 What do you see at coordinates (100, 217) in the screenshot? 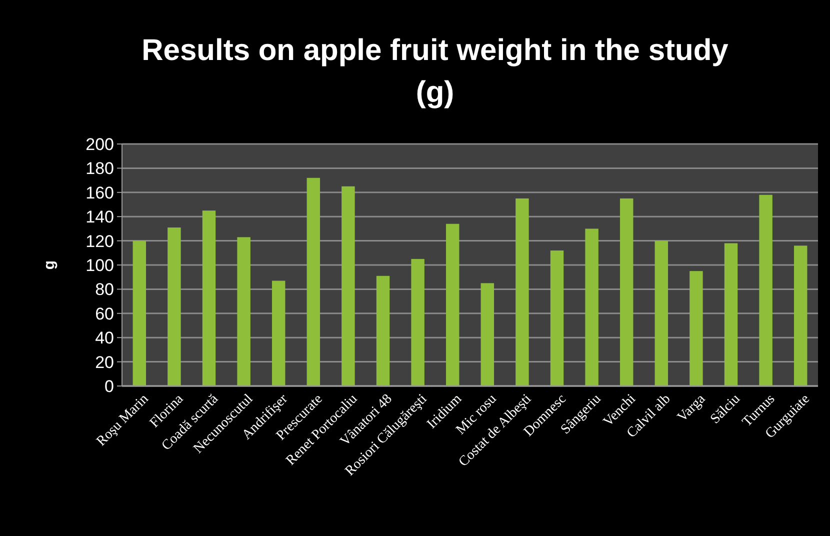
I see `y-tick-label: 140` at bounding box center [100, 217].